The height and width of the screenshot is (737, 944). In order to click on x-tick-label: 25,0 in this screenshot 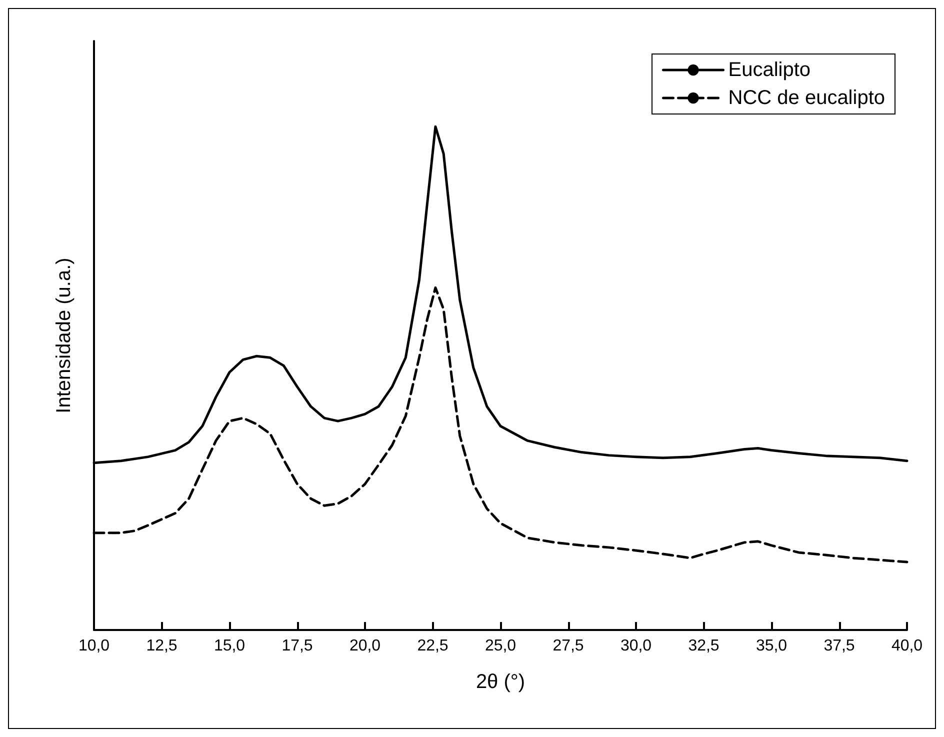, I will do `click(500, 646)`.